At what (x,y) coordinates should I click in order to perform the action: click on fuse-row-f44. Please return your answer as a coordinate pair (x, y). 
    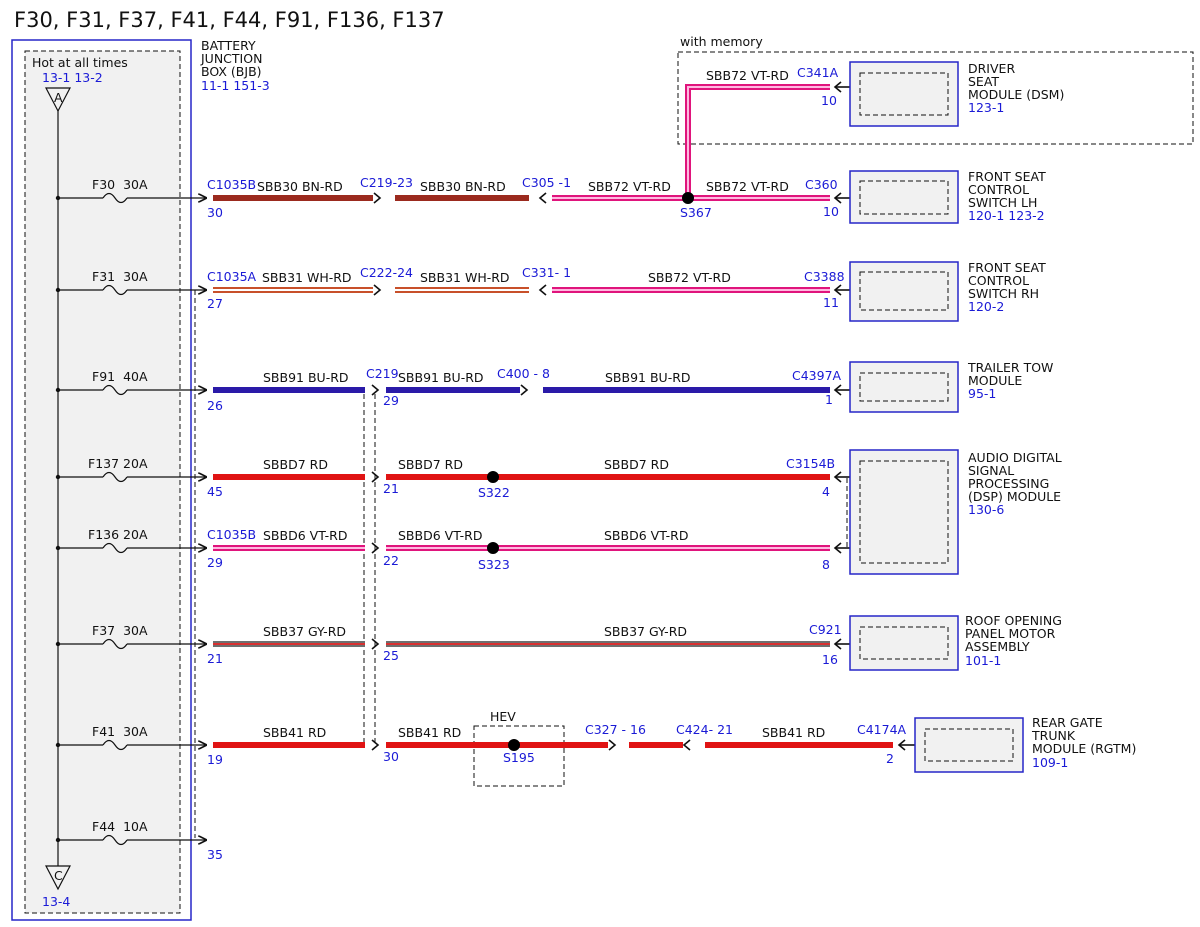
    Looking at the image, I should click on (132, 840).